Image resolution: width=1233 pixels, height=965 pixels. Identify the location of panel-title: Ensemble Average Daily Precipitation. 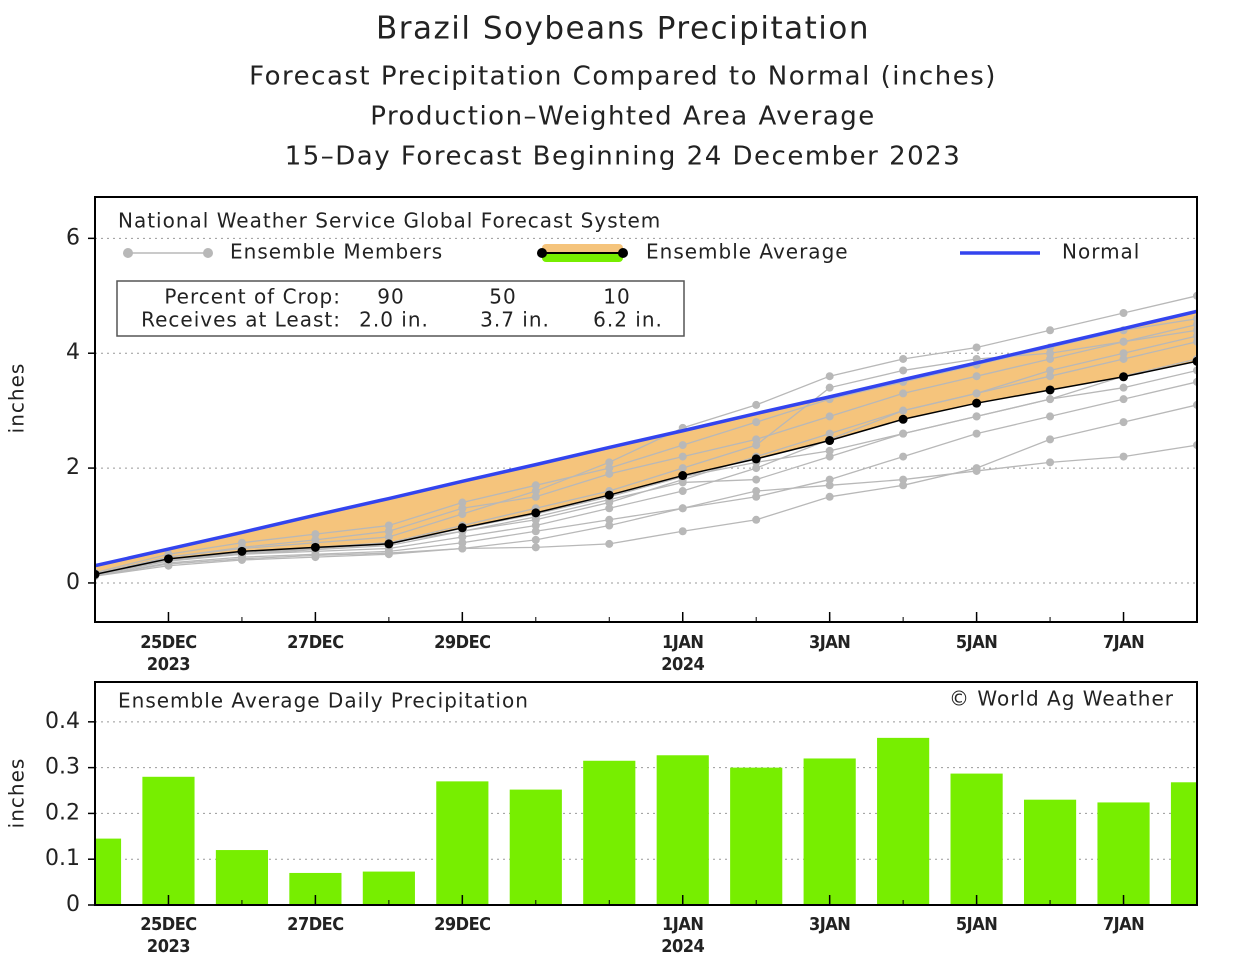
(323, 701).